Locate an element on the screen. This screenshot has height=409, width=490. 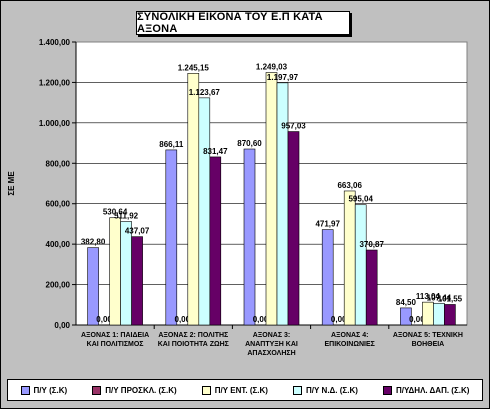
data-label: 663,06 is located at coordinates (349, 185).